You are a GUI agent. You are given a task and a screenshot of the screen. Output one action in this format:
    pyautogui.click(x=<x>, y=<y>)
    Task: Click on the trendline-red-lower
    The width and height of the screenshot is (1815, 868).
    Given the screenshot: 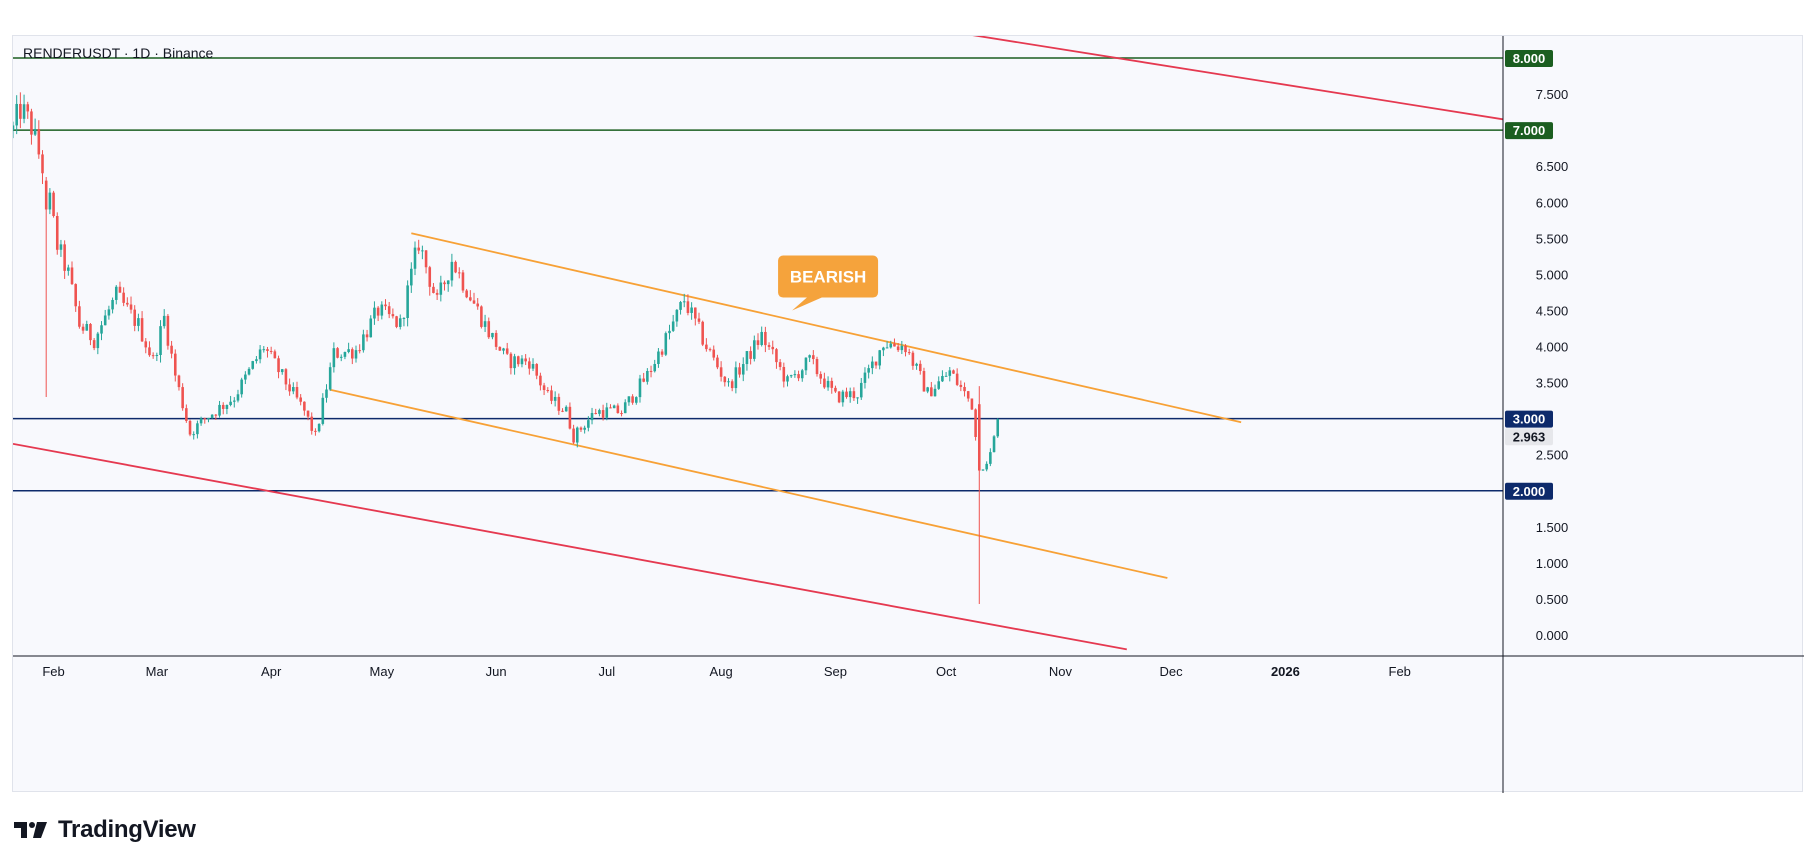 What is the action you would take?
    pyautogui.click(x=570, y=546)
    